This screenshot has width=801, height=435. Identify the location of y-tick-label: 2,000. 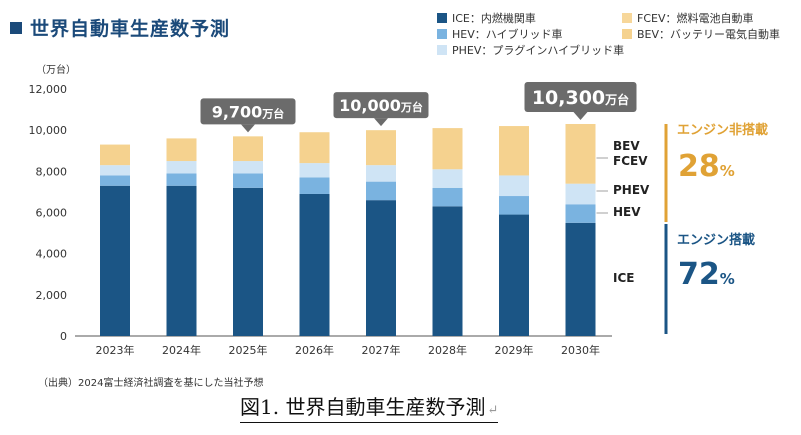
(52, 295).